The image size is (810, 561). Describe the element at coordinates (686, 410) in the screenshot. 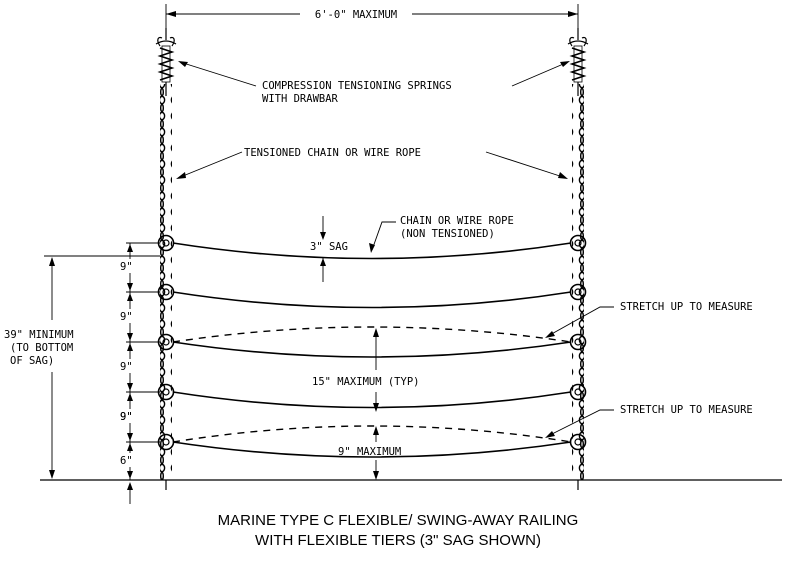

I see `stretch-lower-label: STRETCH UP TO MEASURE` at that location.